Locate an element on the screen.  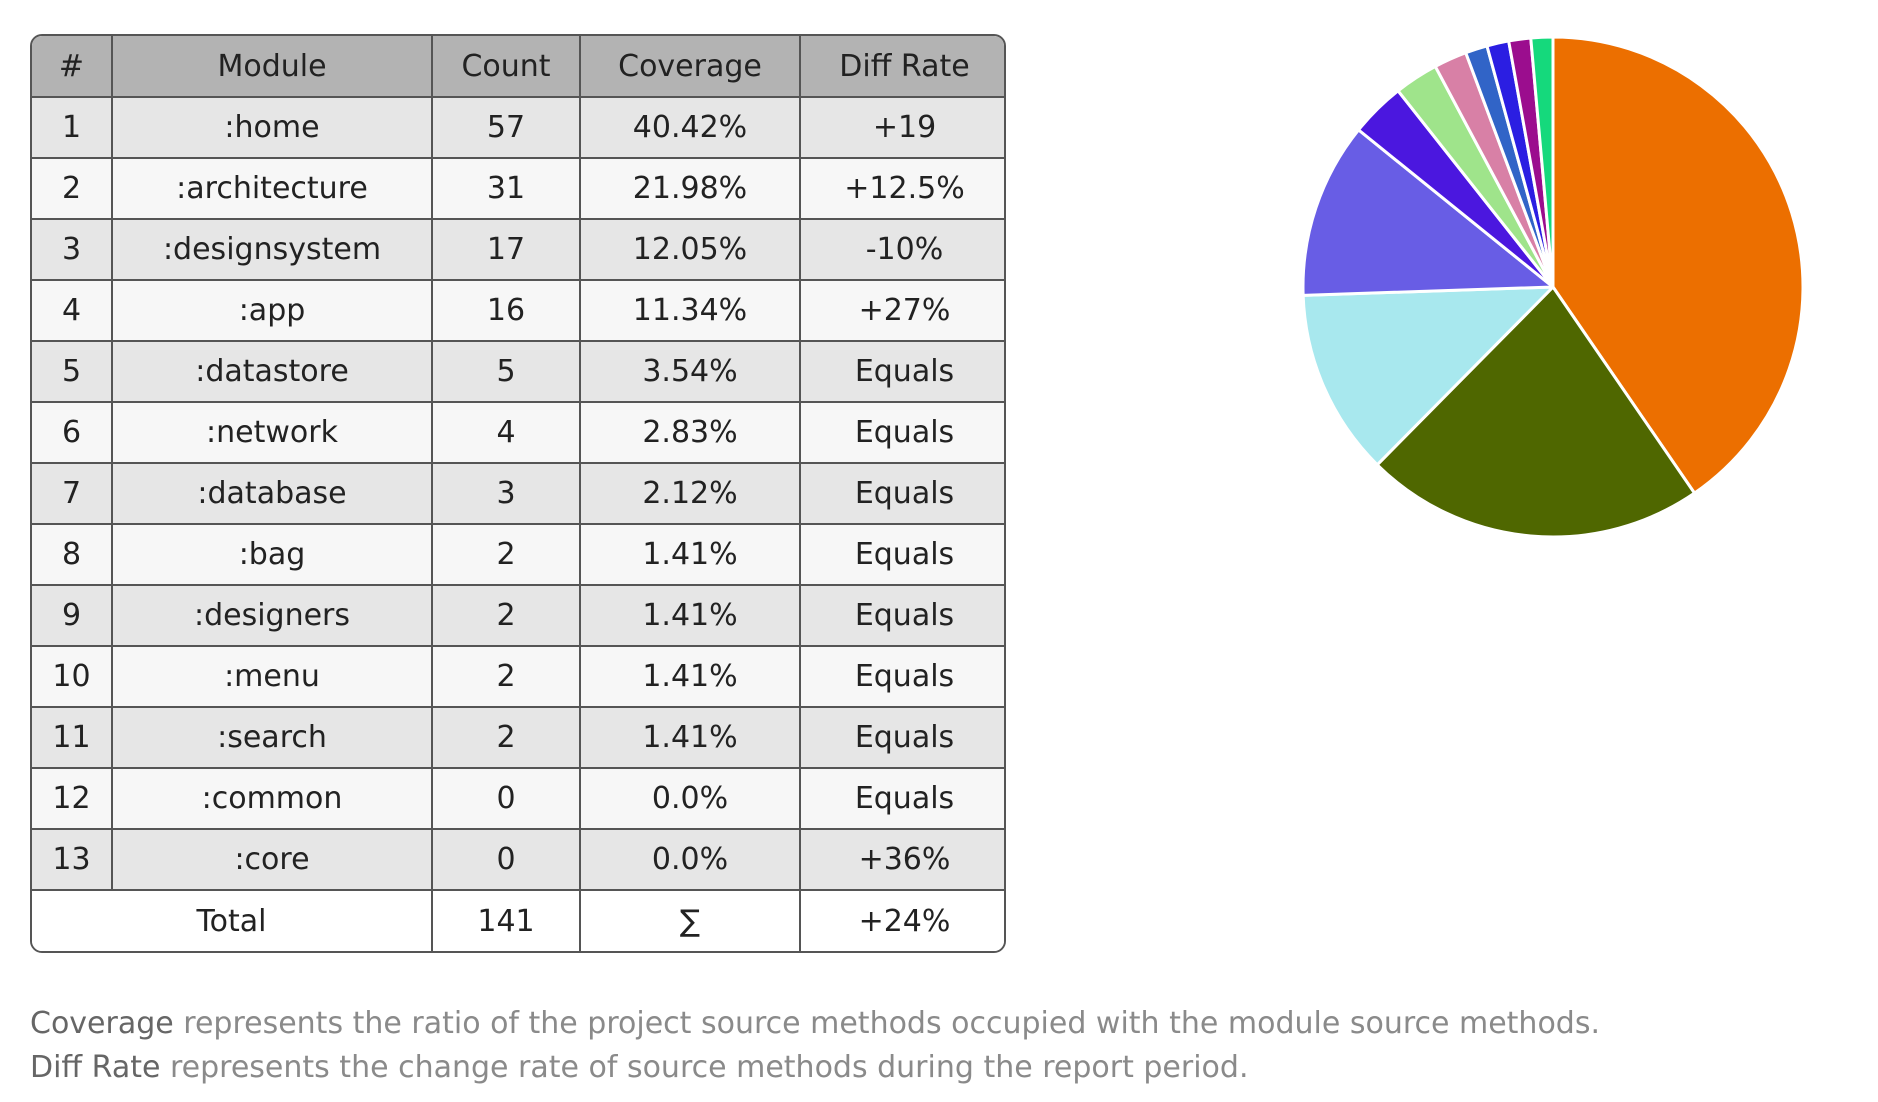
diff-rate-value: +27% is located at coordinates (902, 311).